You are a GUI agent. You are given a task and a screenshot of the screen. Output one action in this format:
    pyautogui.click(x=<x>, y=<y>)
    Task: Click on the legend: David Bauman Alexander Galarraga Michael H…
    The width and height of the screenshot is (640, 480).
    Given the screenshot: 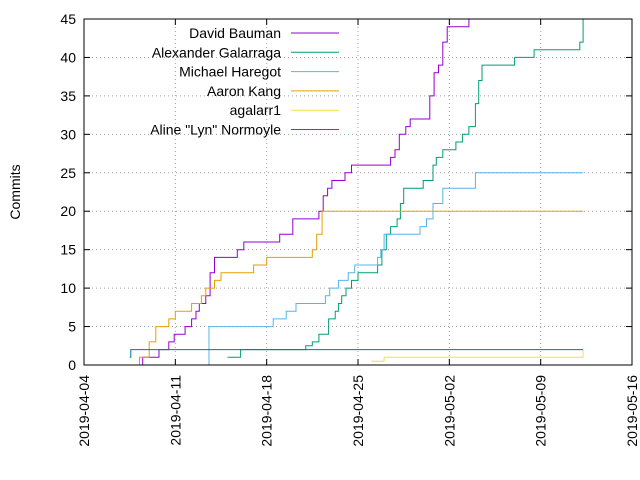 What is the action you would take?
    pyautogui.click(x=244, y=81)
    